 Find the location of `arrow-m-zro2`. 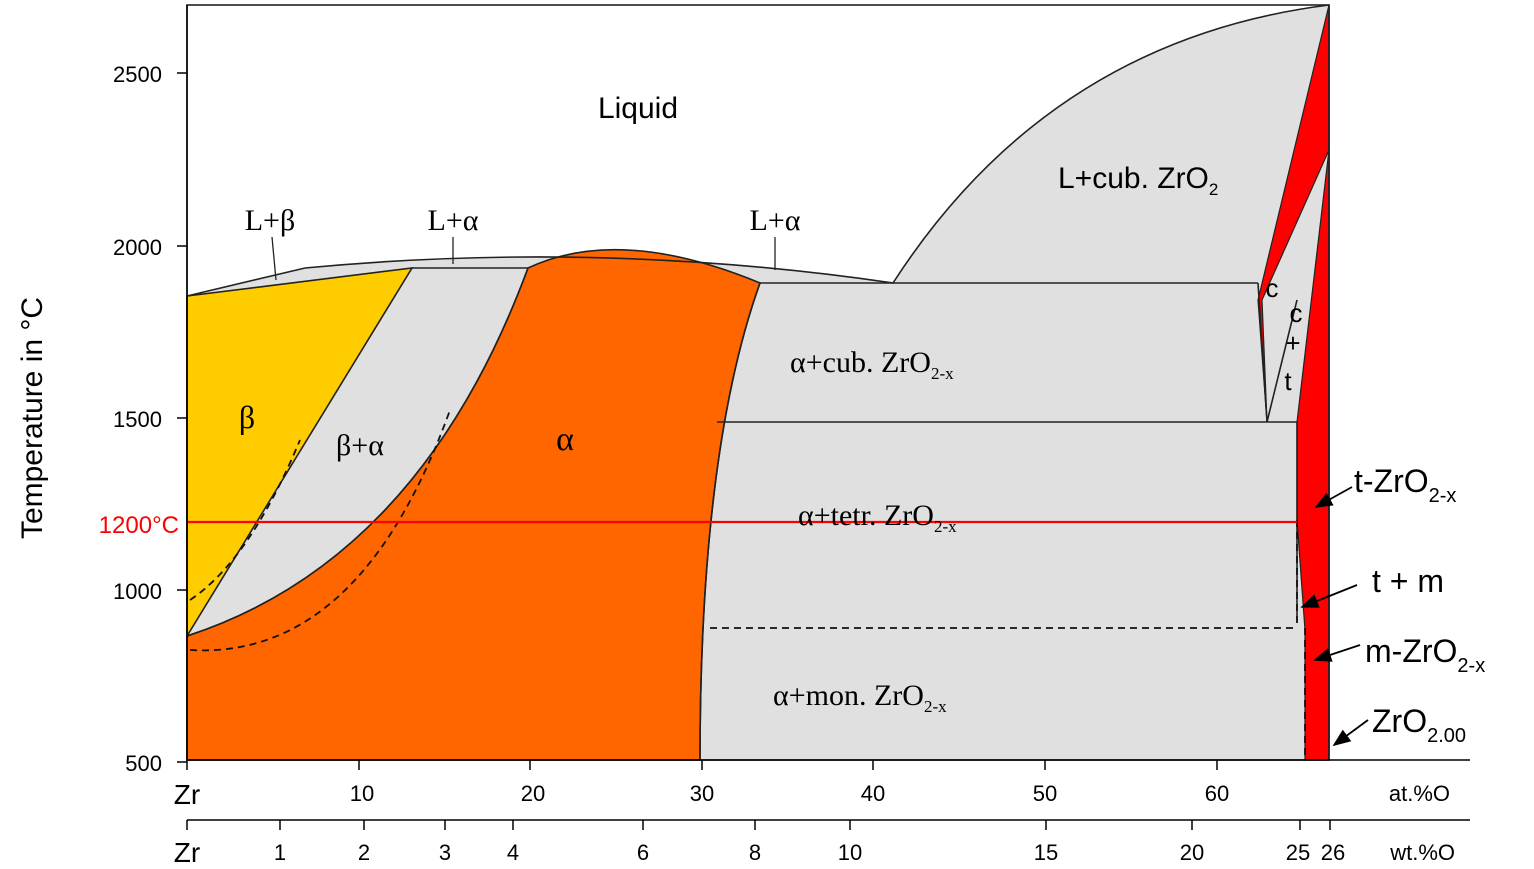

arrow-m-zro2 is located at coordinates (1337, 653).